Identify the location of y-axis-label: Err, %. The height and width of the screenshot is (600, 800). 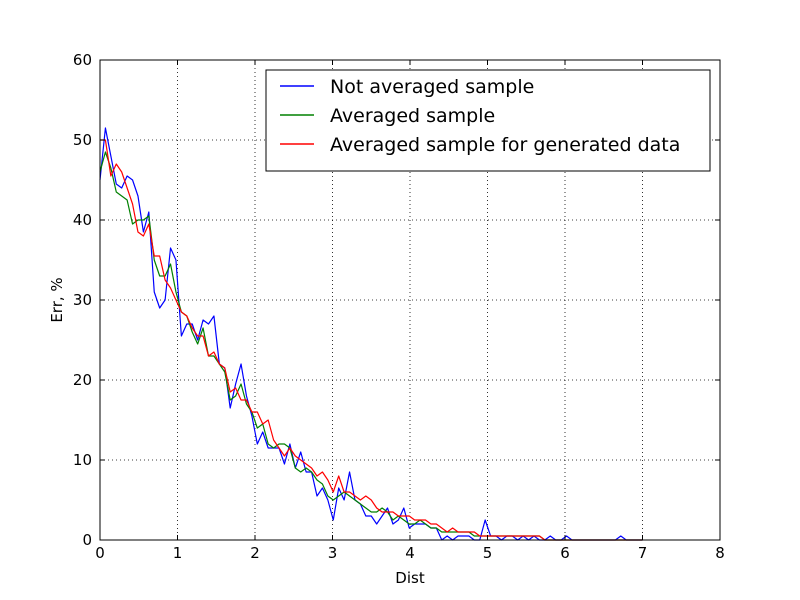
(57, 299).